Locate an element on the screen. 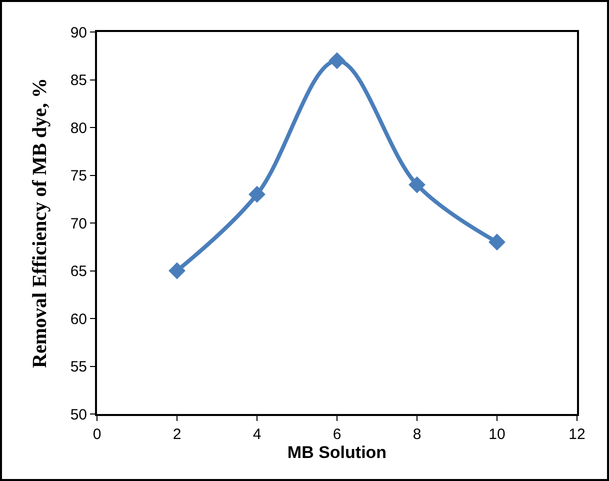 The height and width of the screenshot is (481, 609). y-tick-label: 85 is located at coordinates (78, 80).